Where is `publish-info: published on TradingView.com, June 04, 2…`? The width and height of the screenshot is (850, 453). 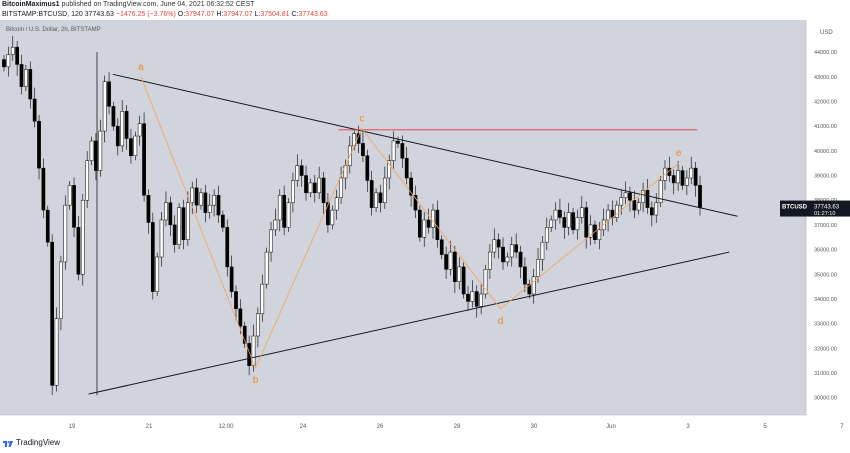 publish-info: published on TradingView.com, June 04, 2… is located at coordinates (158, 4).